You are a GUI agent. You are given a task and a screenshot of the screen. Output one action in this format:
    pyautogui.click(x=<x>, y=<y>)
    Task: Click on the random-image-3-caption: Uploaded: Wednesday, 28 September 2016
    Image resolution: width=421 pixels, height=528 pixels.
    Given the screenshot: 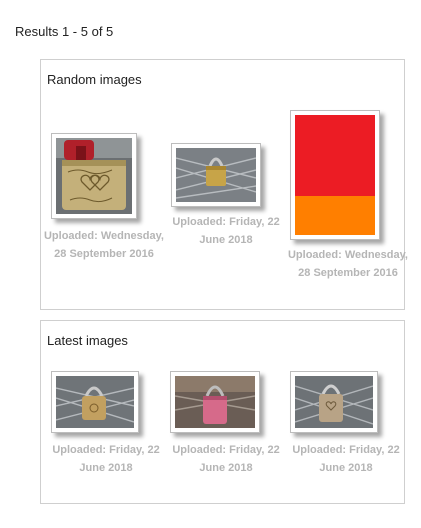 What is the action you would take?
    pyautogui.click(x=347, y=264)
    